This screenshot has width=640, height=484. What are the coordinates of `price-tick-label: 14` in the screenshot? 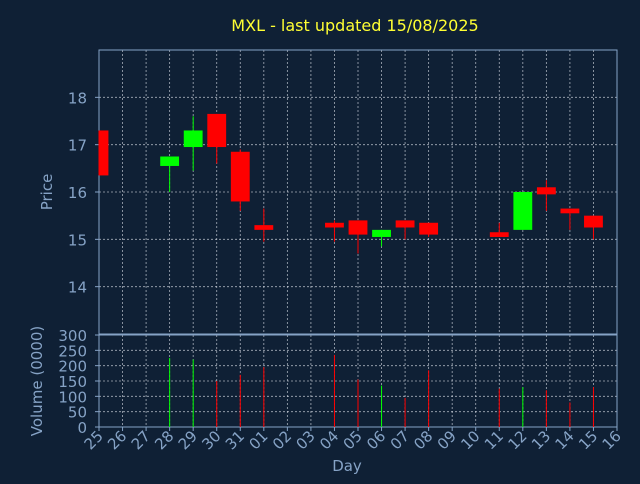 It's located at (77, 288).